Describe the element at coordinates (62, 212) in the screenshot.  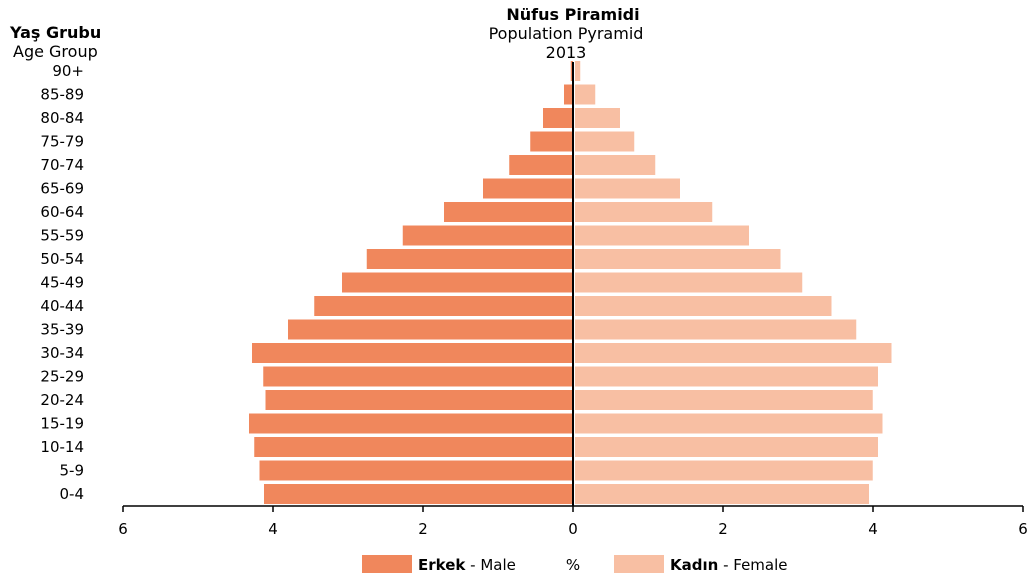
I see `y-tick-label-60-64: 60-64` at that location.